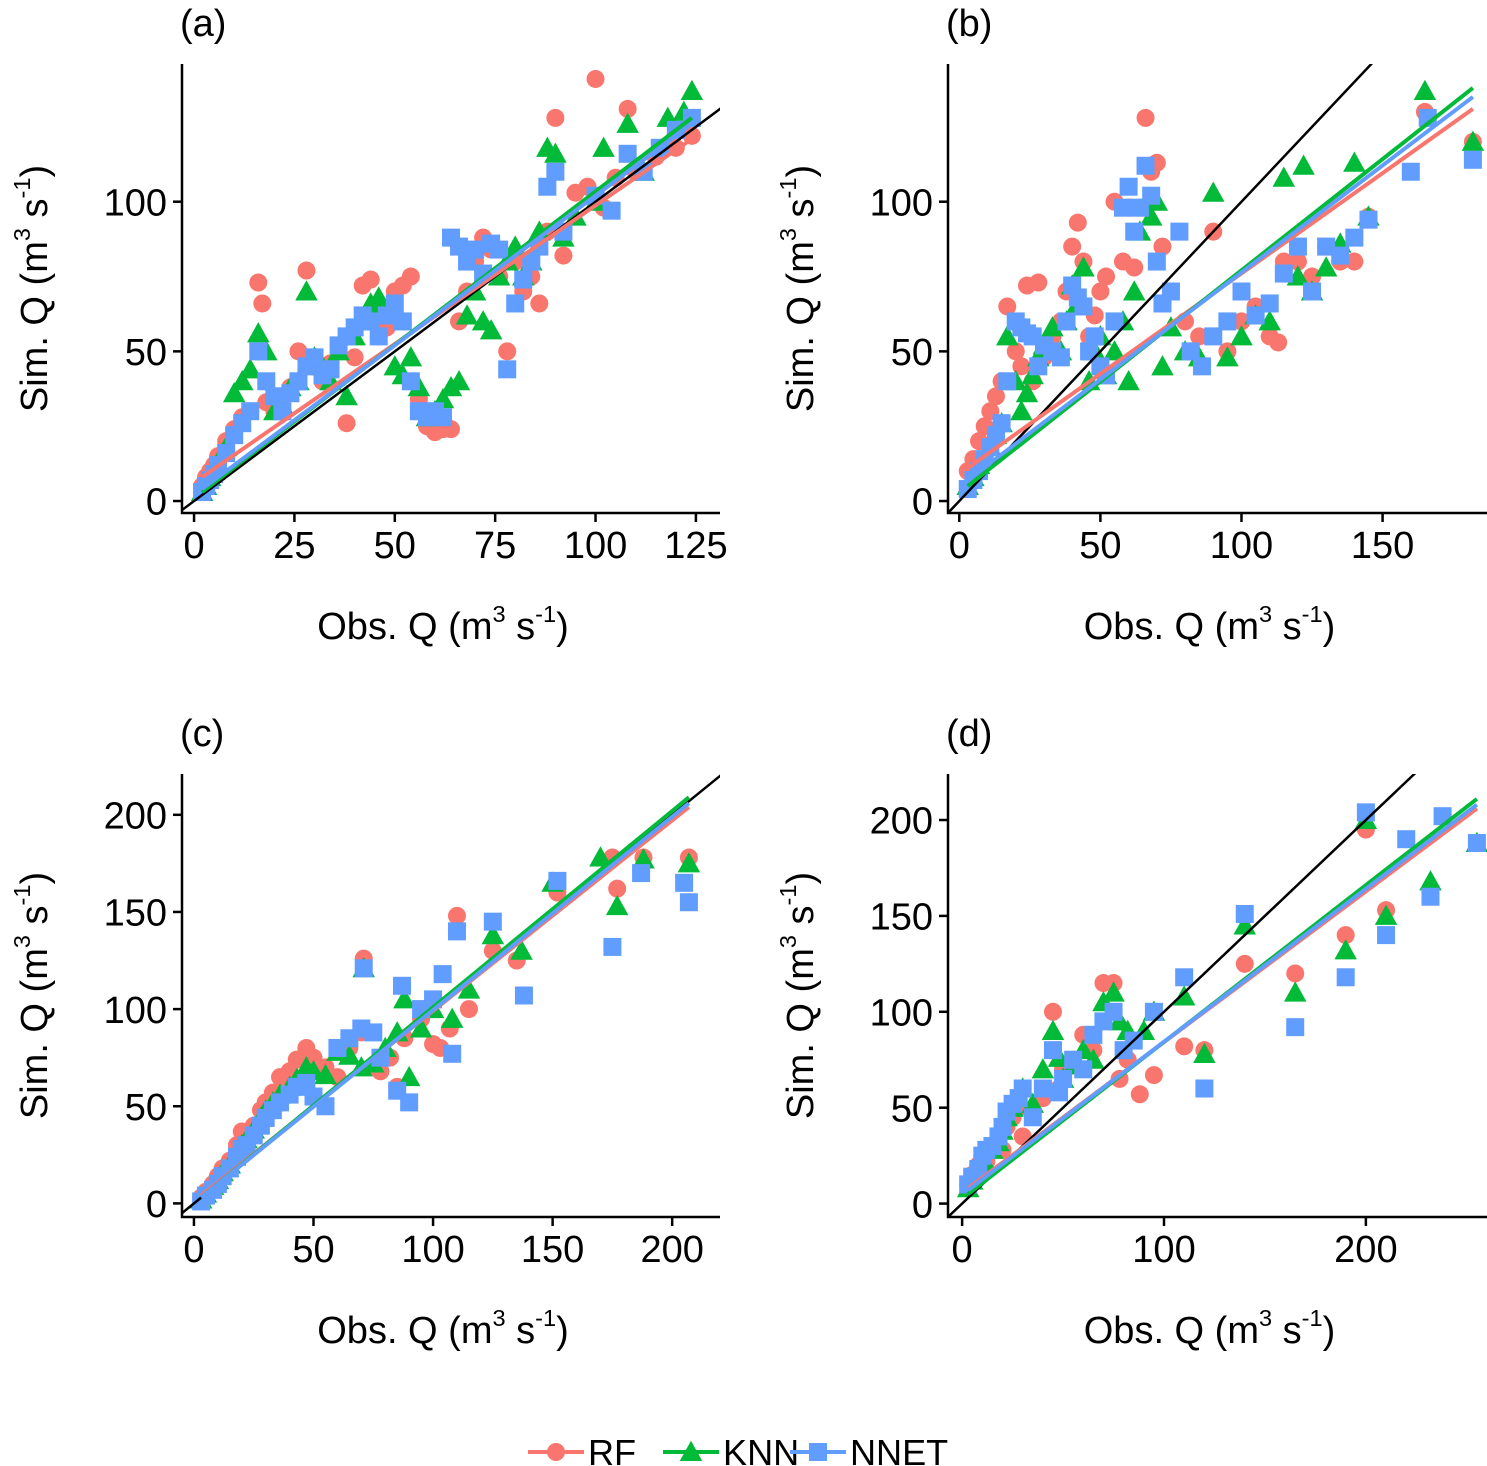 This screenshot has width=1487, height=1466. What do you see at coordinates (294, 546) in the screenshot?
I see `x-tick-label: 25` at bounding box center [294, 546].